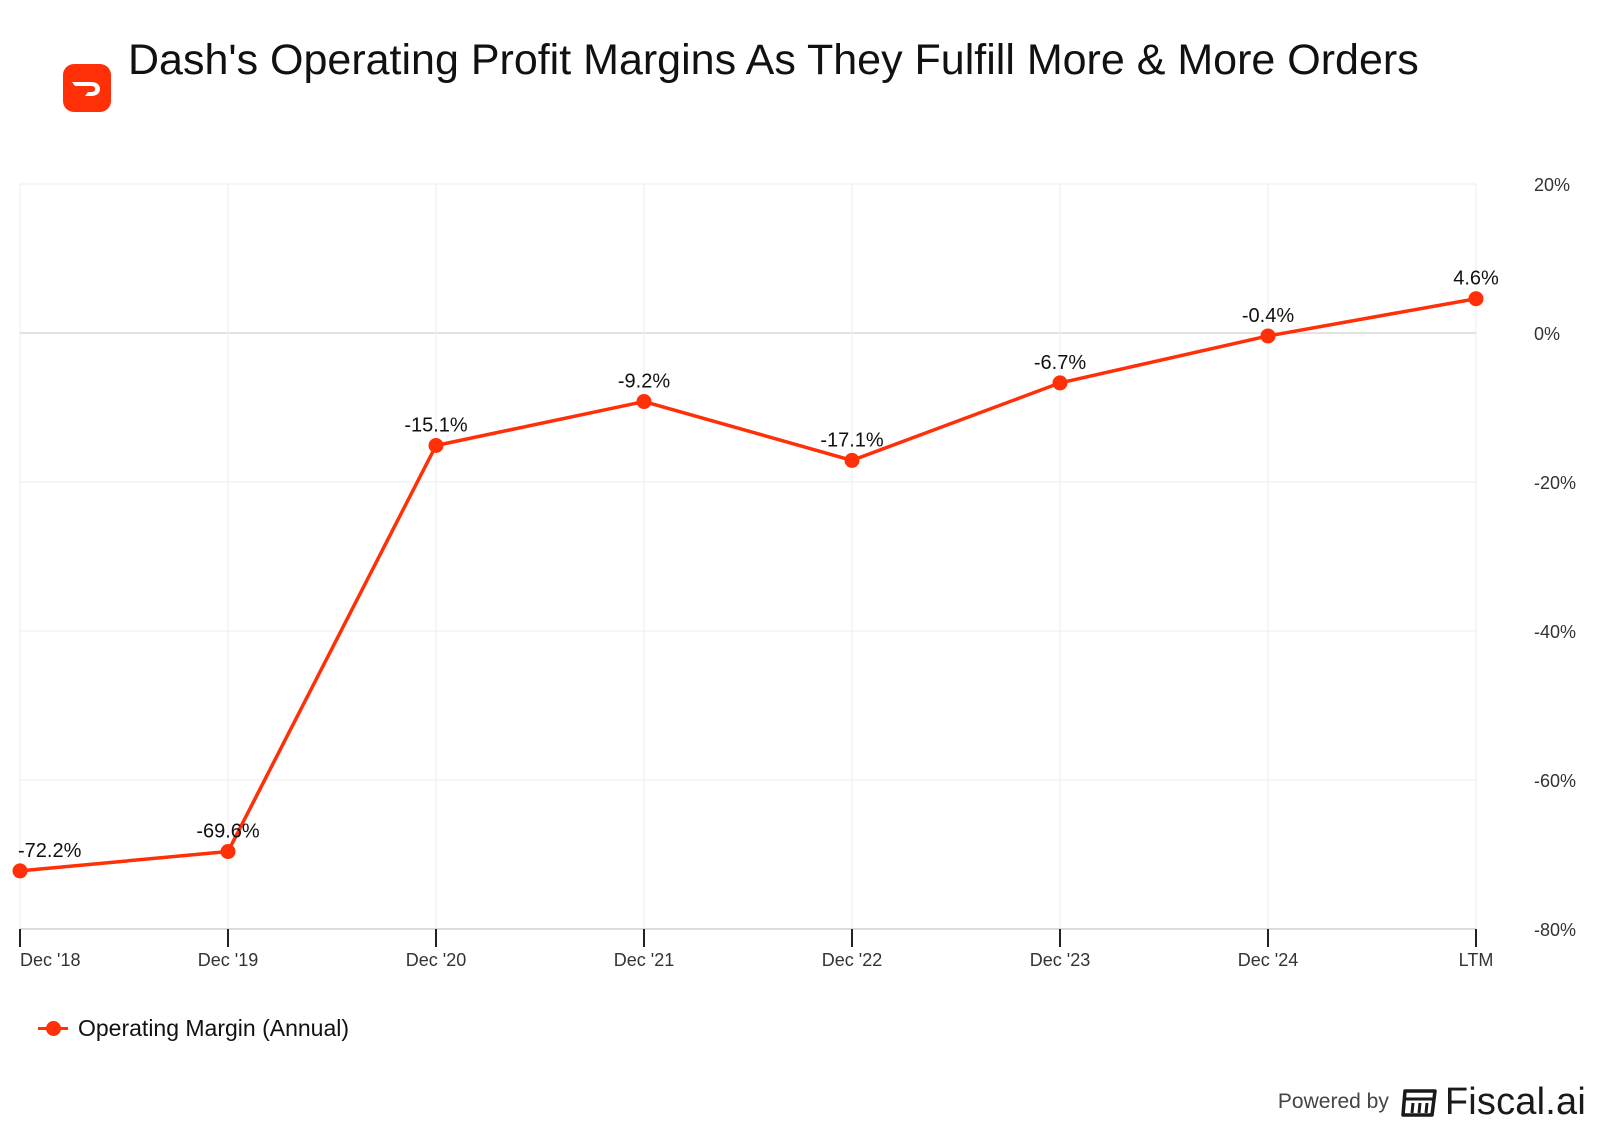 This screenshot has height=1133, width=1600. What do you see at coordinates (1060, 363) in the screenshot?
I see `data-label: -6.7%` at bounding box center [1060, 363].